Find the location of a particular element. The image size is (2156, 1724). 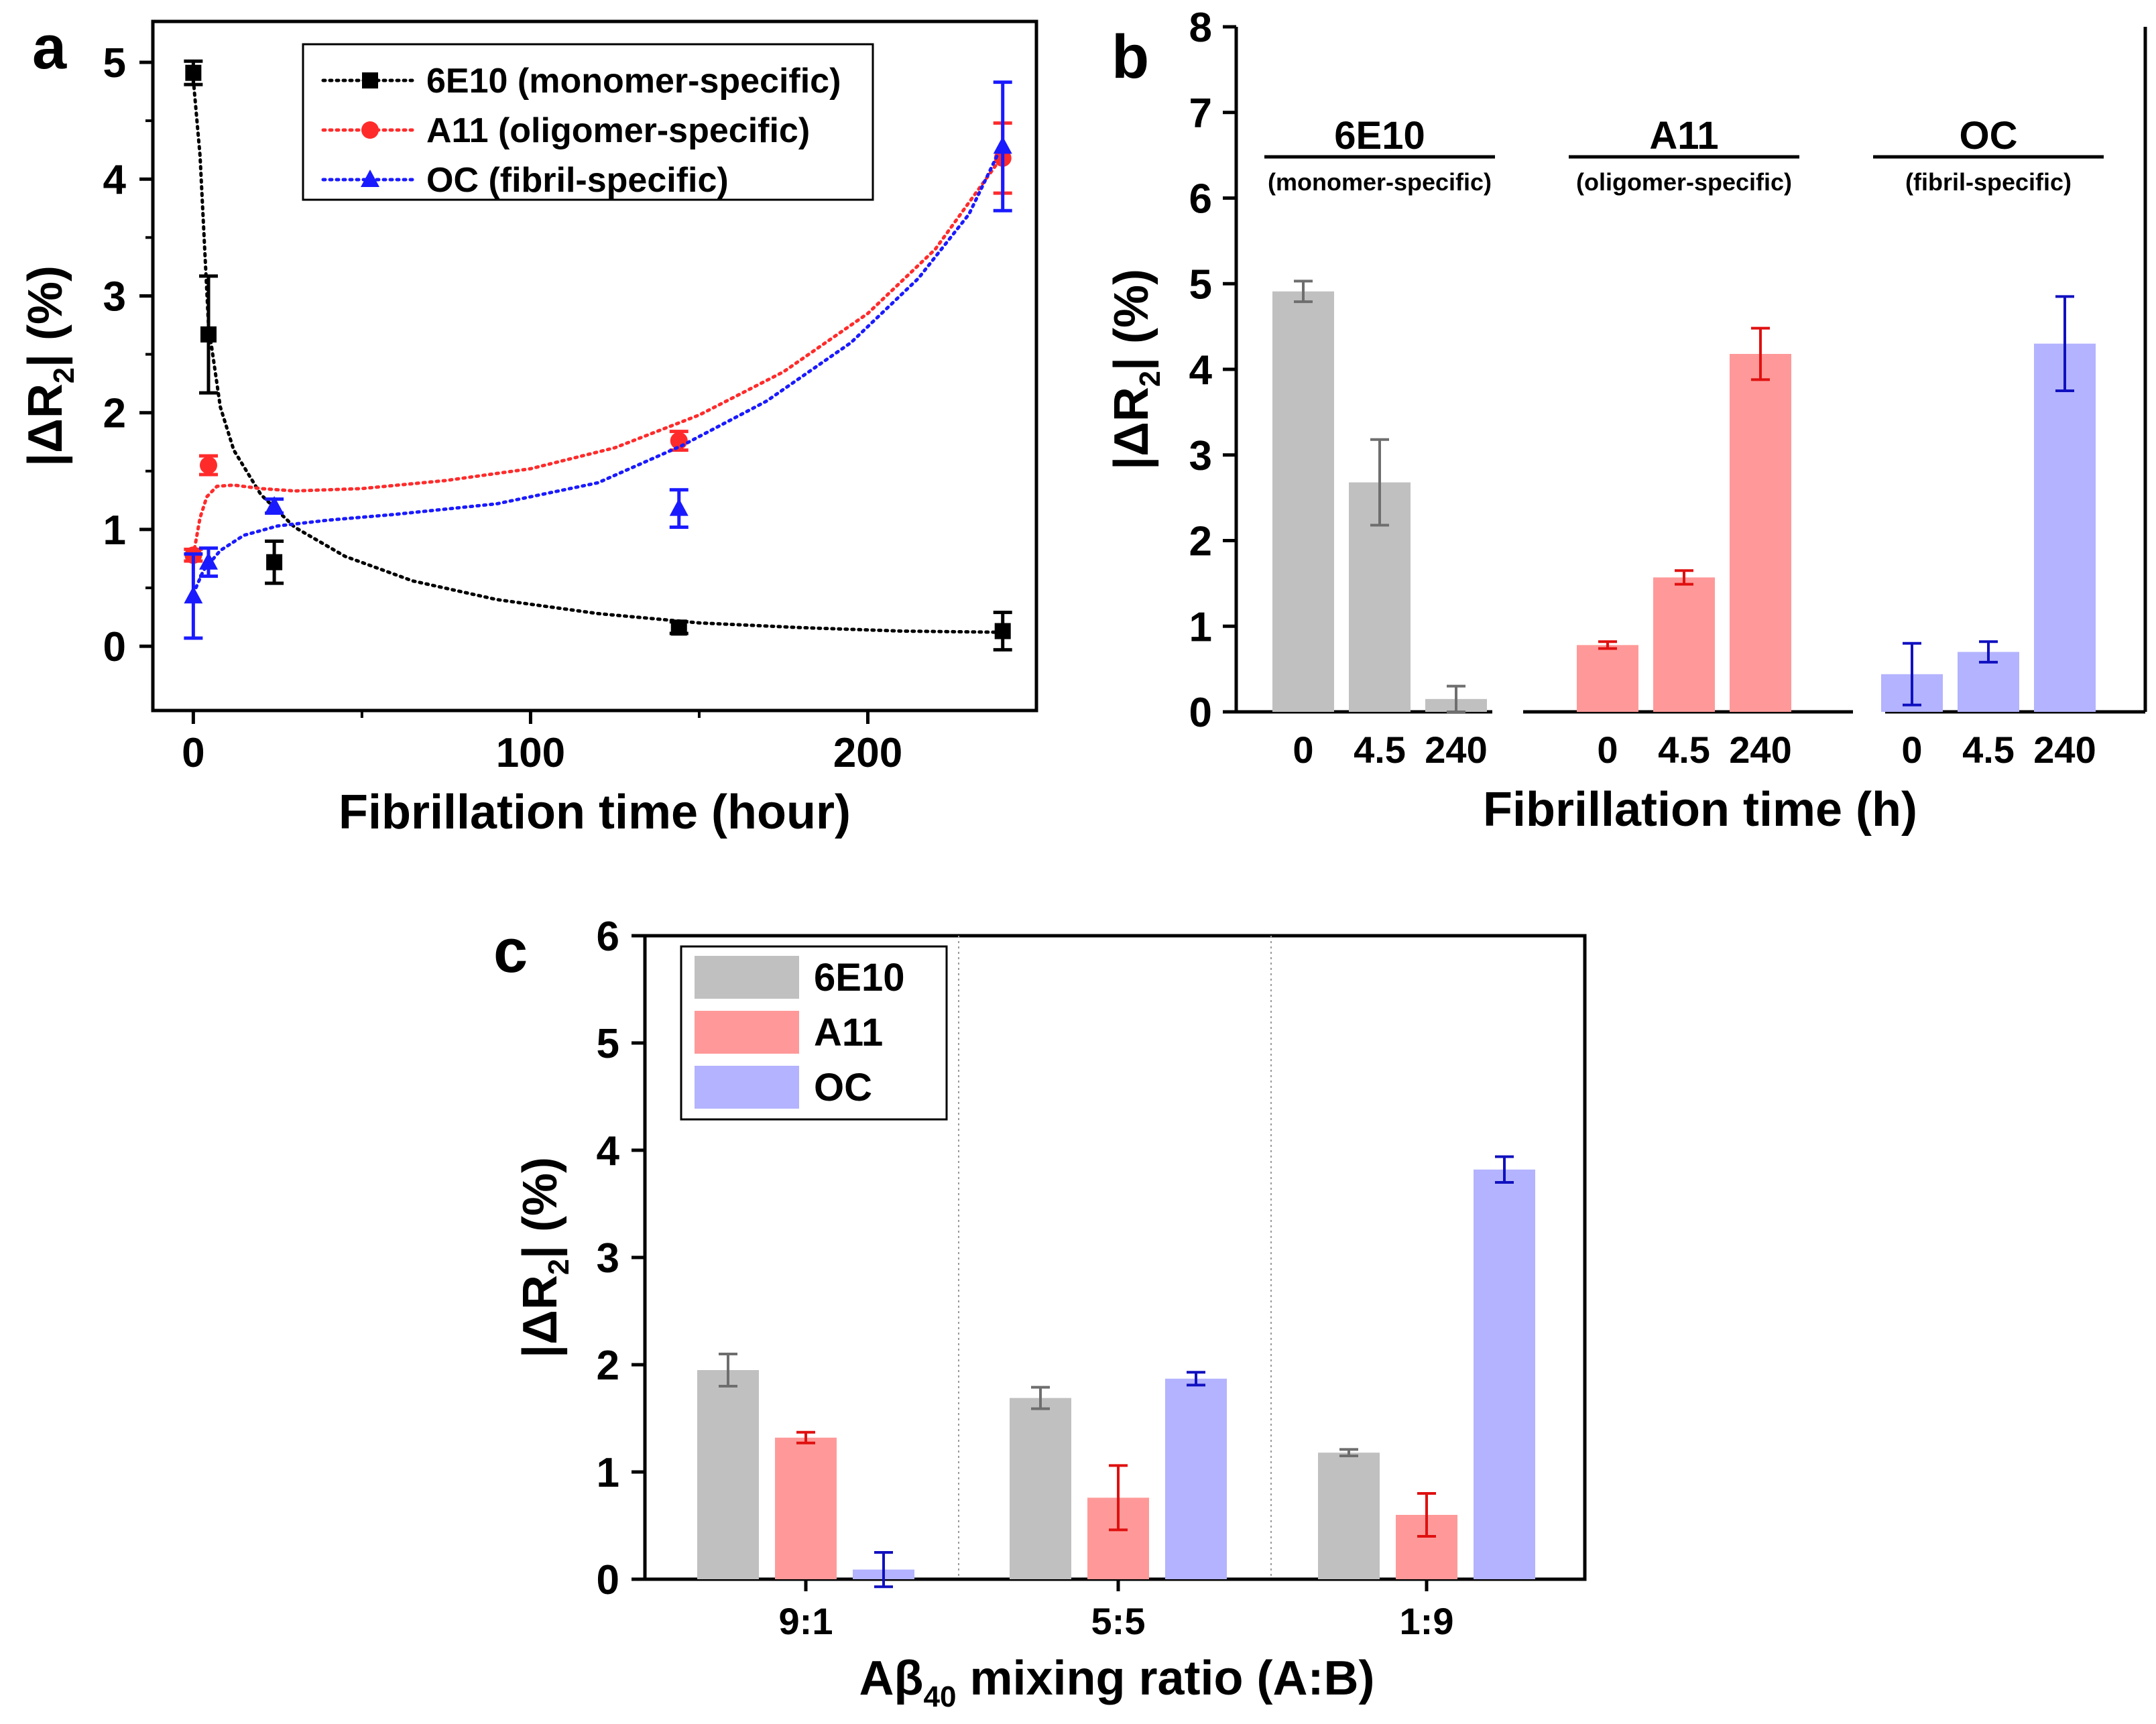

legend-box is located at coordinates (588, 122).